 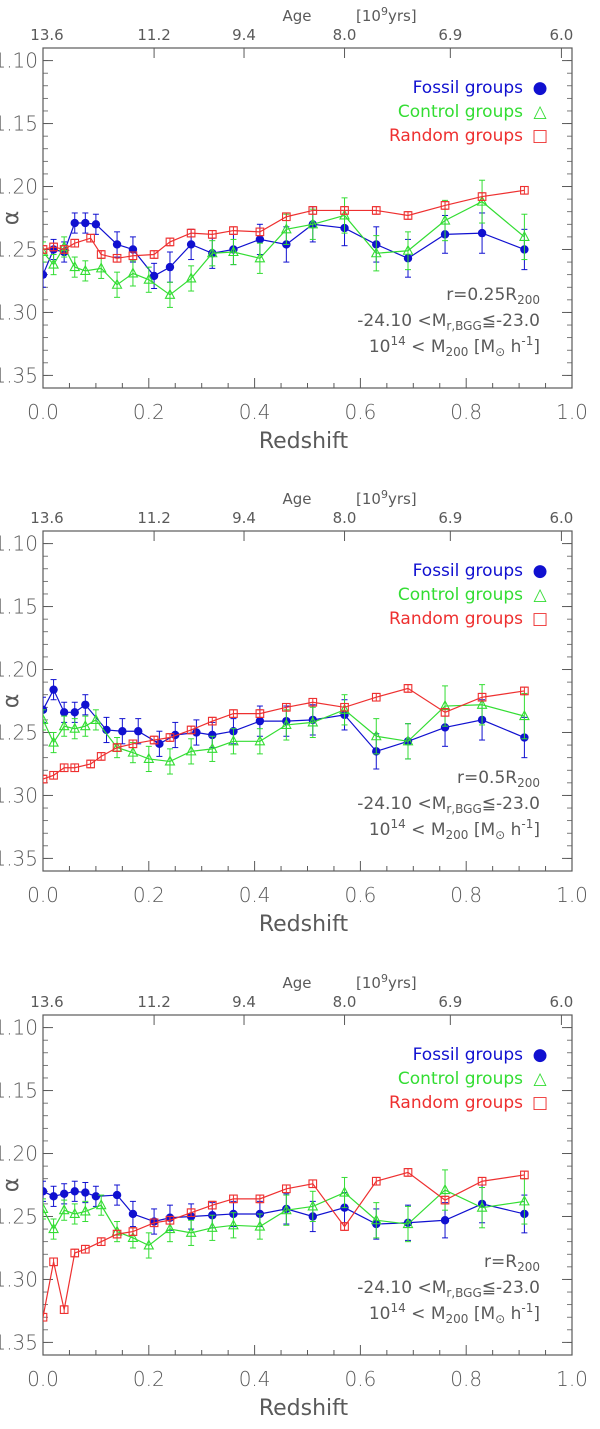 I want to click on fossil-line, so click(x=284, y=720).